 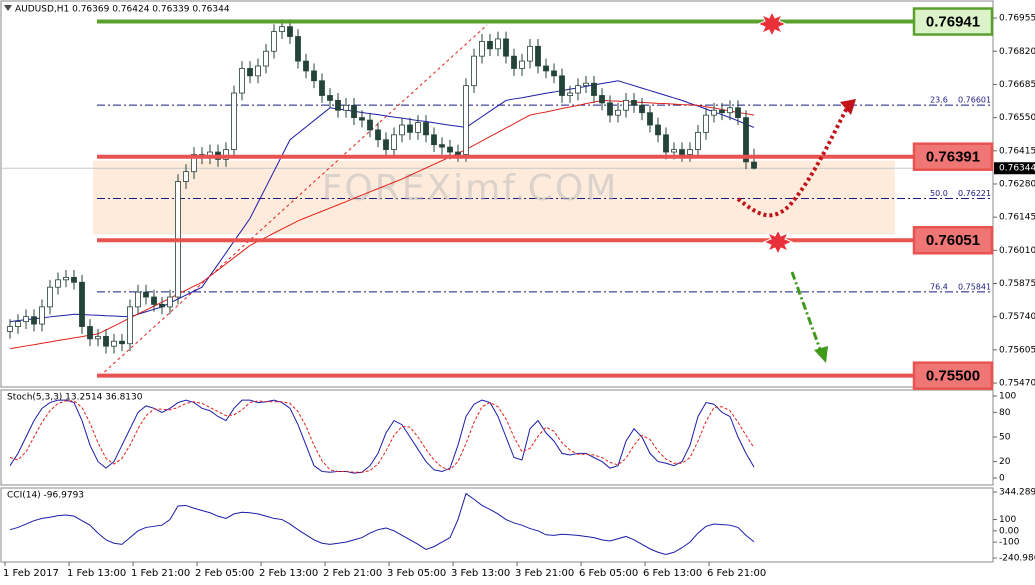 What do you see at coordinates (1017, 151) in the screenshot?
I see `y-tick-label: 0.76415` at bounding box center [1017, 151].